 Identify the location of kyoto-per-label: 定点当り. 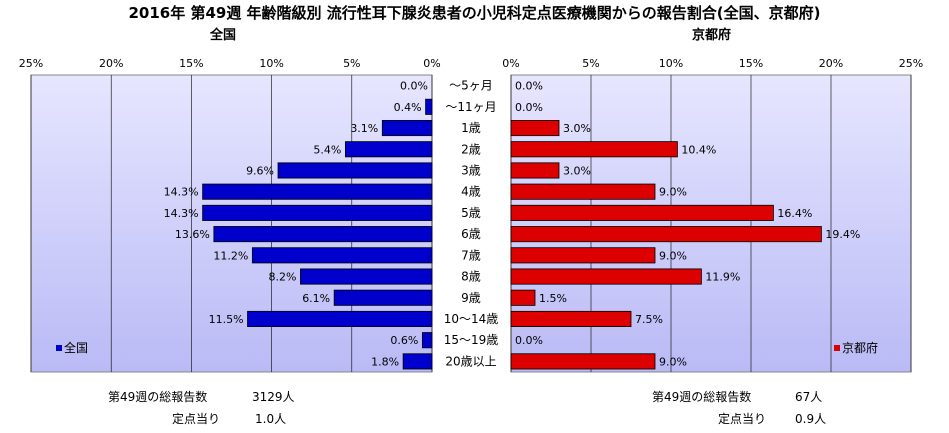
(742, 419).